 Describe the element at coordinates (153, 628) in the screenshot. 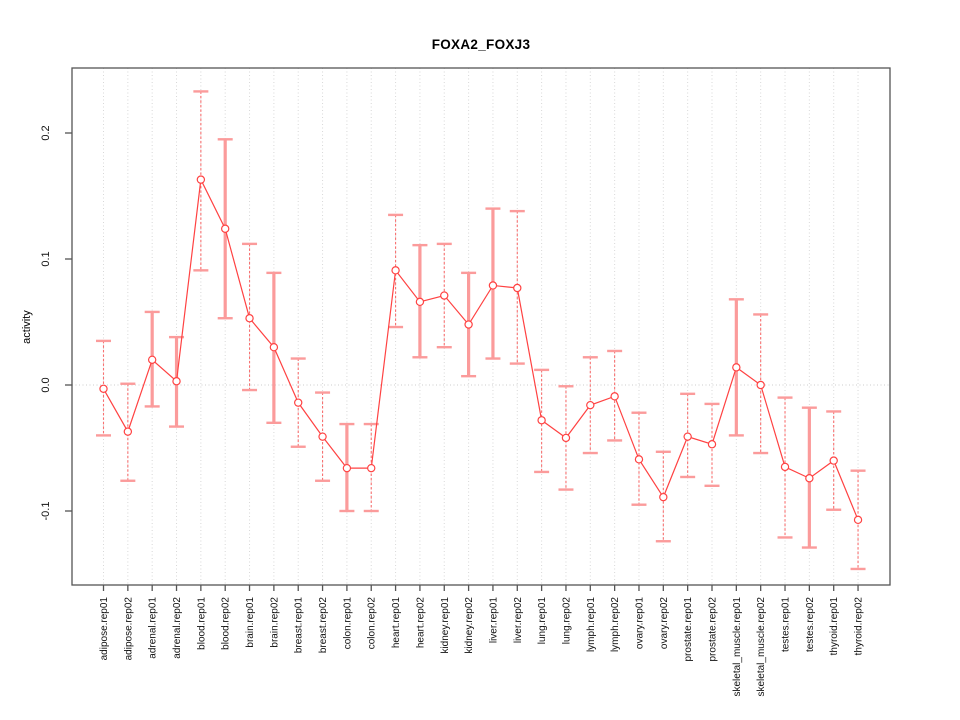

I see `x-tick-label: adrenal.rep01` at that location.